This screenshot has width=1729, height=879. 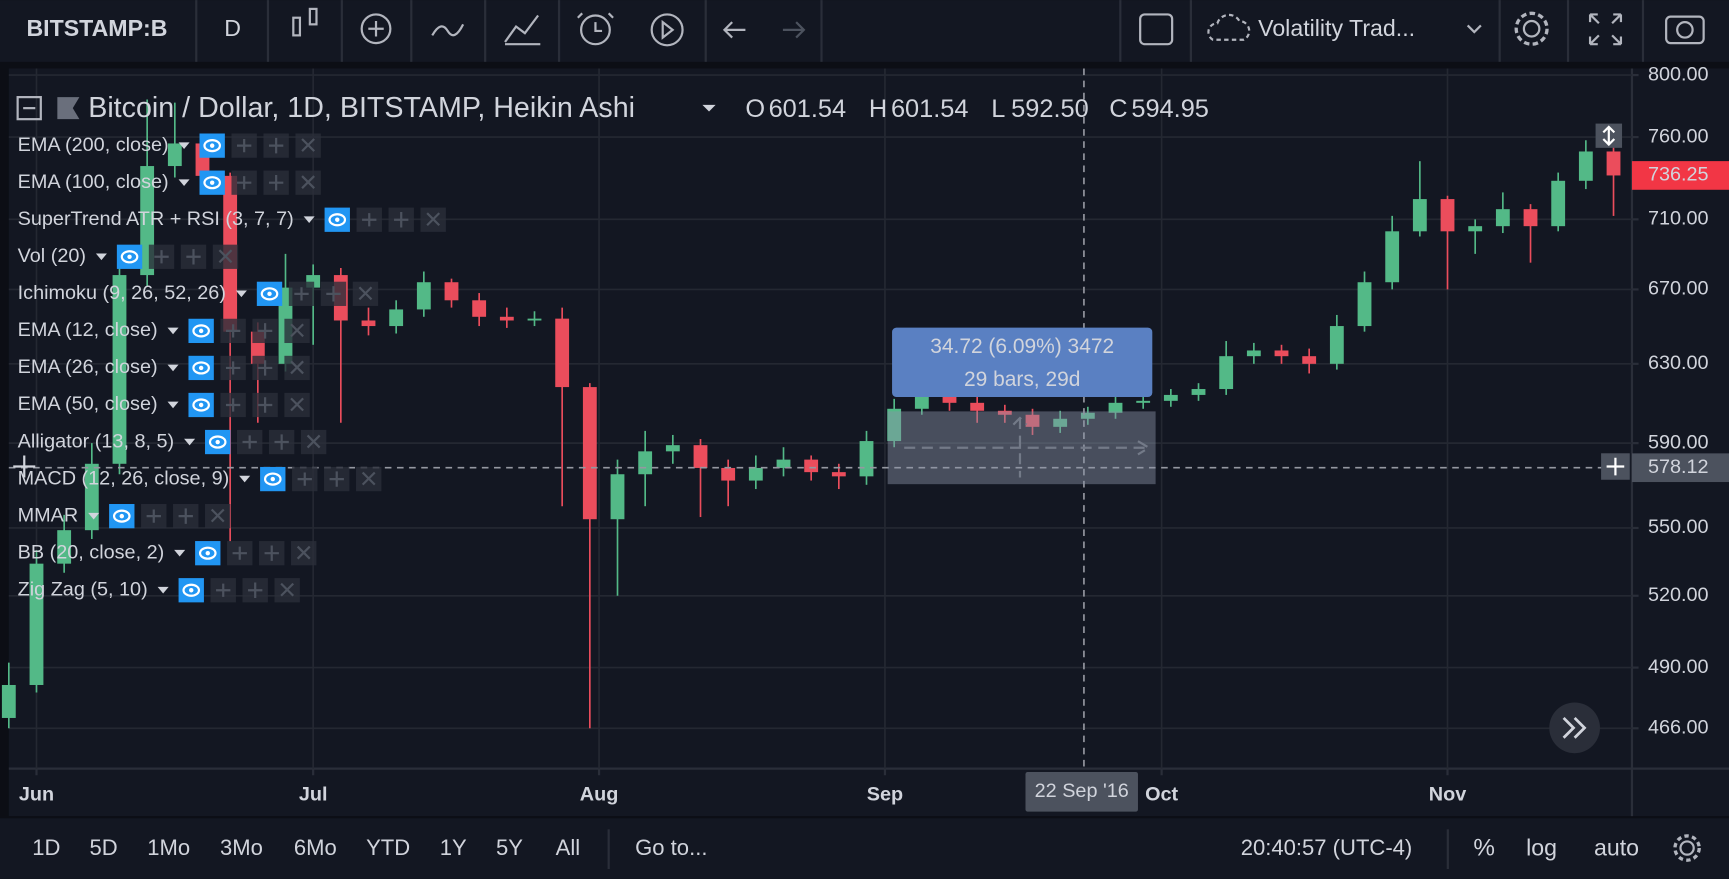 What do you see at coordinates (88, 330) in the screenshot?
I see `study-name: EMA (12, close)` at bounding box center [88, 330].